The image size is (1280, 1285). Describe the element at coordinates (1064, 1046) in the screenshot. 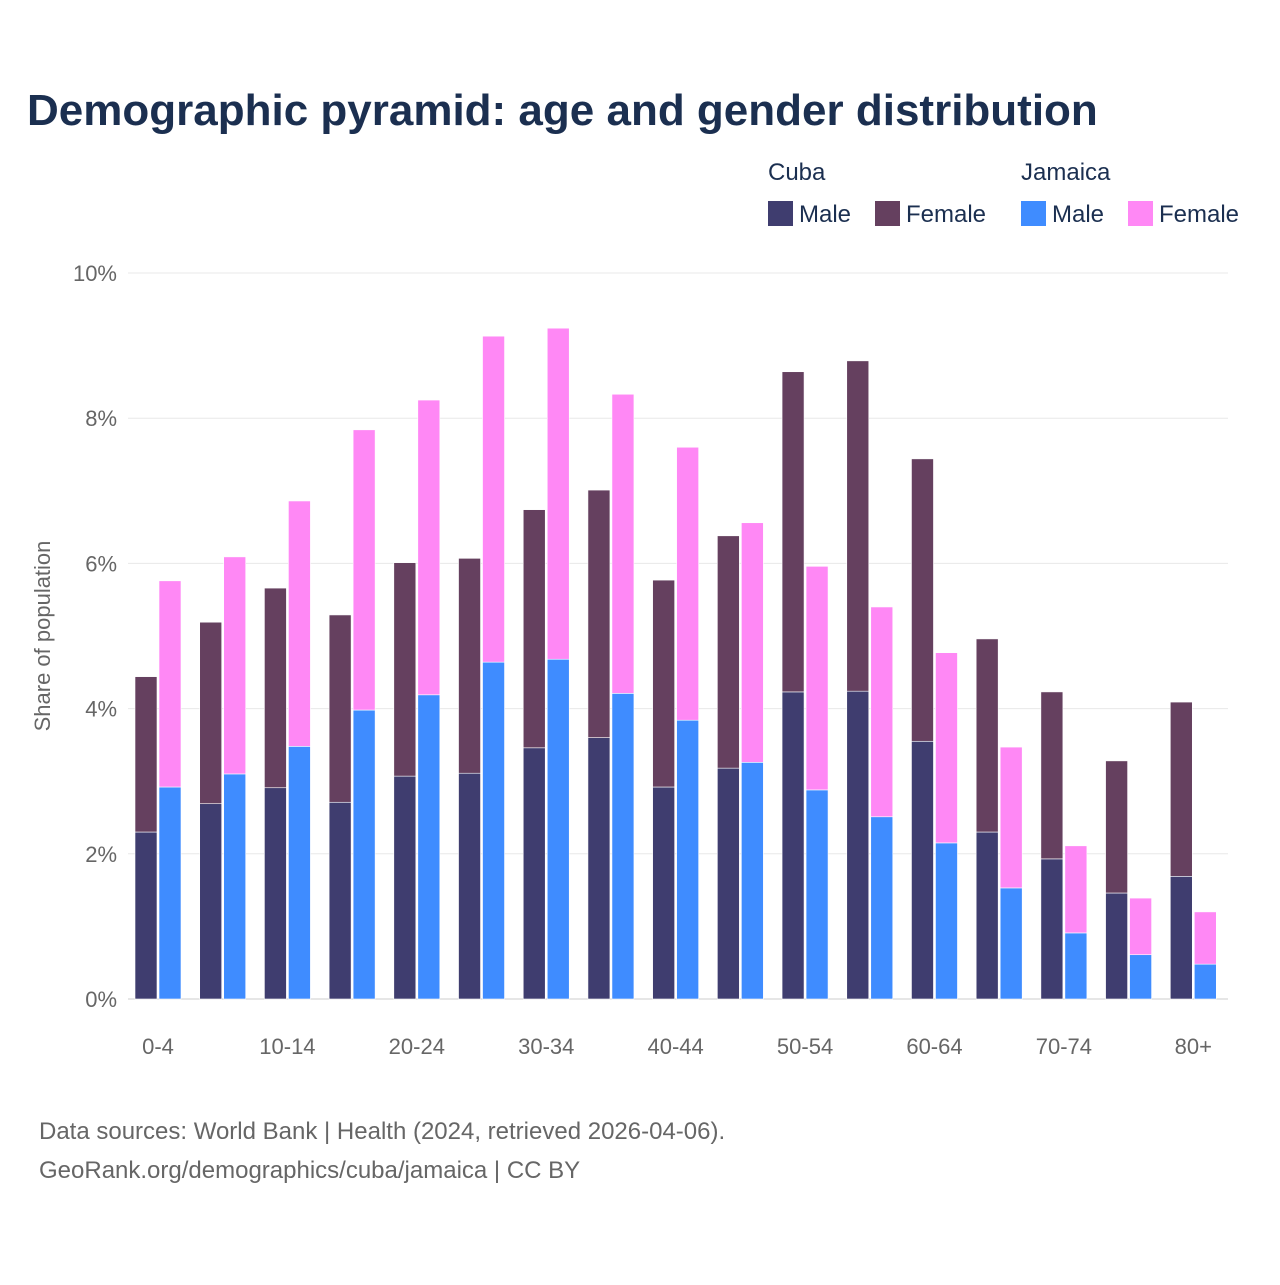

I see `x-tick-label: 70-74` at that location.